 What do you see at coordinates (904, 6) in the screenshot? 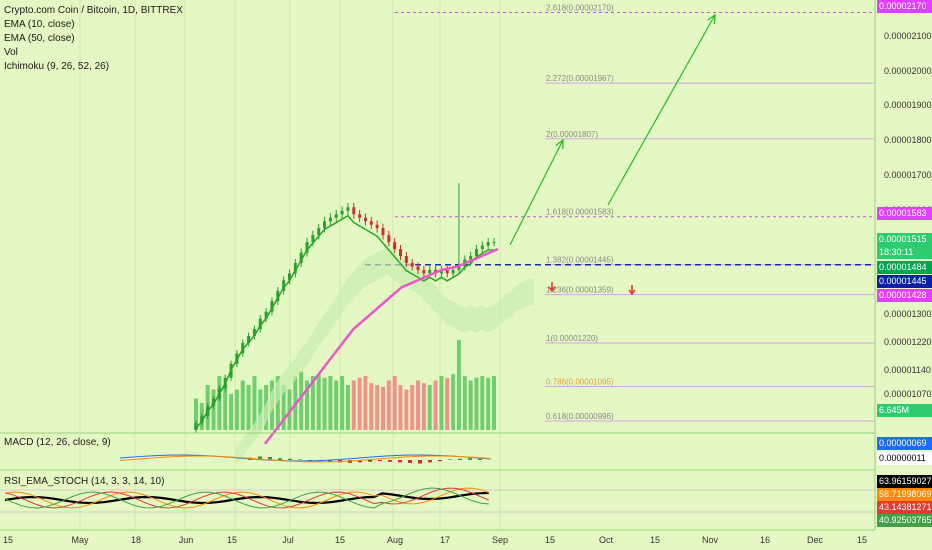
I see `price-tag: 0.00002170` at bounding box center [904, 6].